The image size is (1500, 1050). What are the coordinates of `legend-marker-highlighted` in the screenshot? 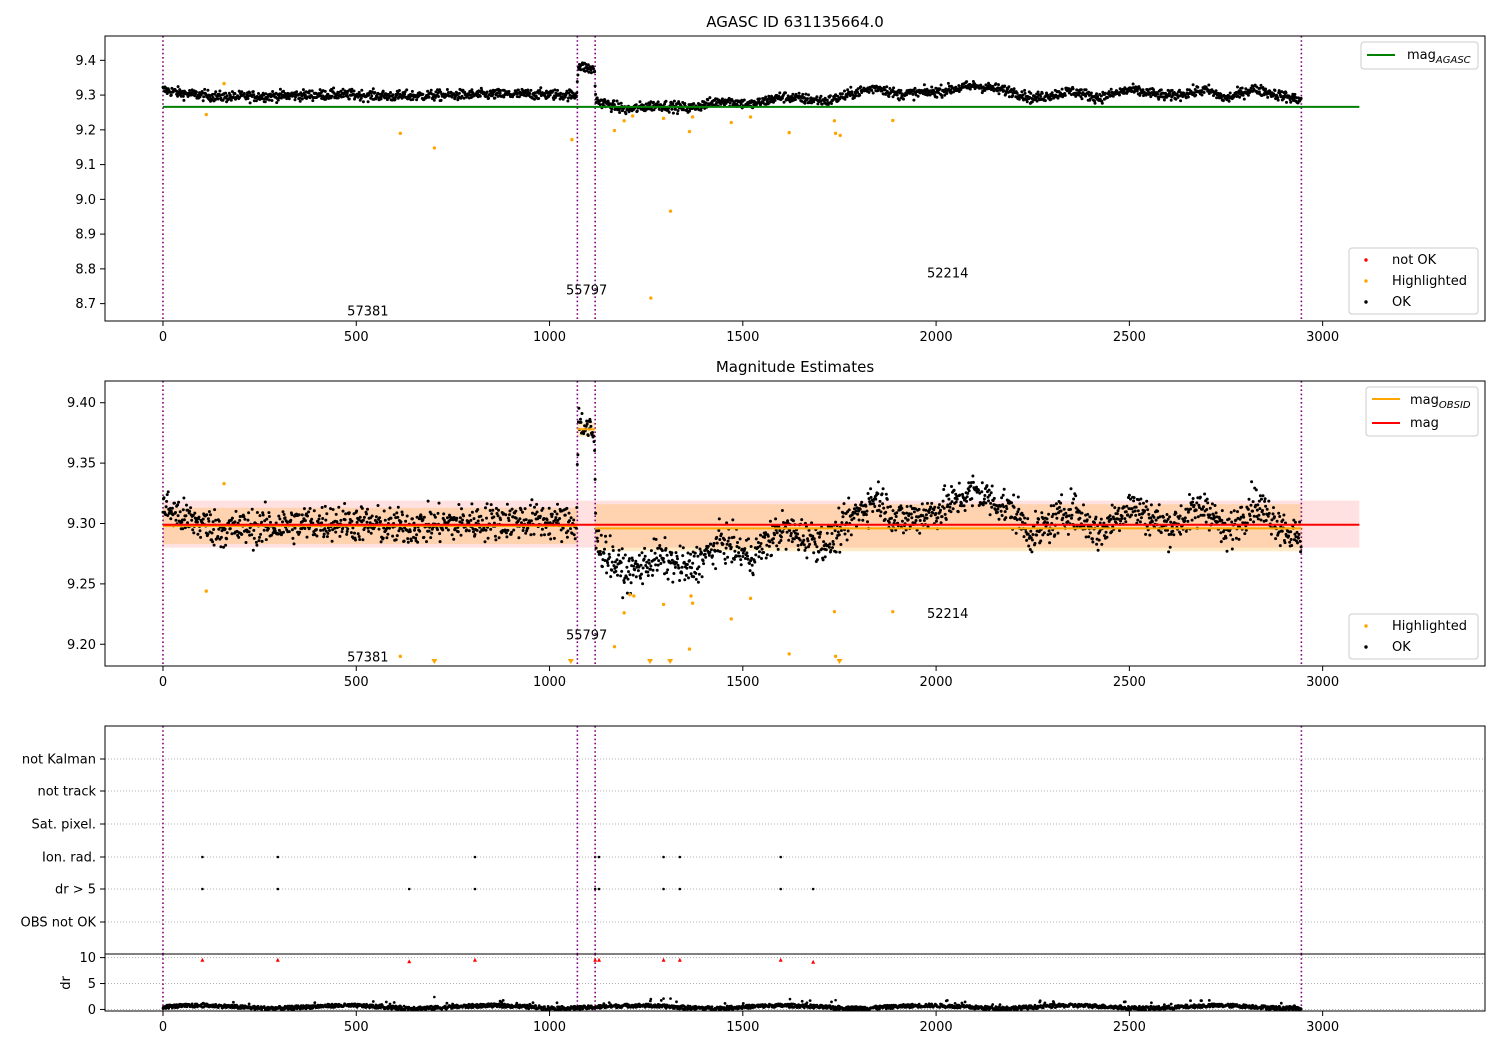 It's located at (1366, 281).